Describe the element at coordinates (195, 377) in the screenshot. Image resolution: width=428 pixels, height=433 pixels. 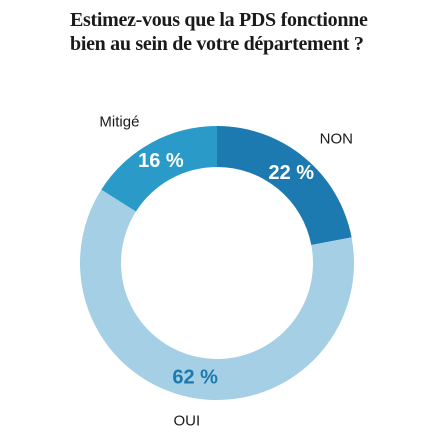
I see `value-label-oui: 62 %` at that location.